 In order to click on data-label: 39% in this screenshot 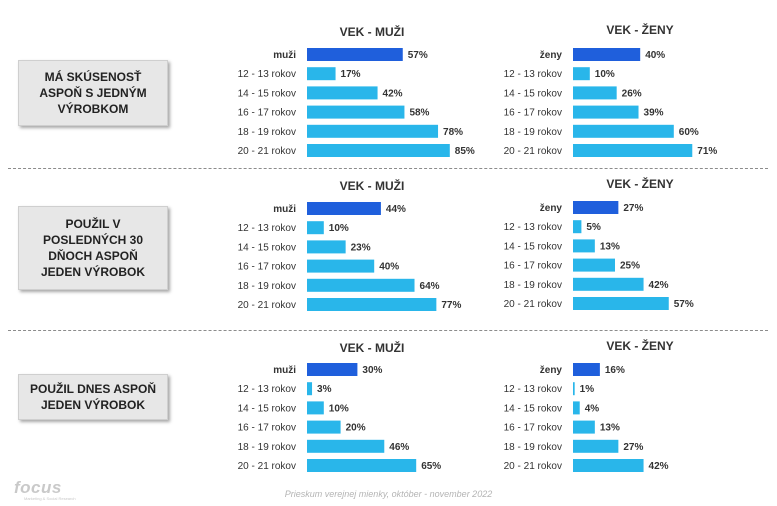, I will do `click(654, 113)`.